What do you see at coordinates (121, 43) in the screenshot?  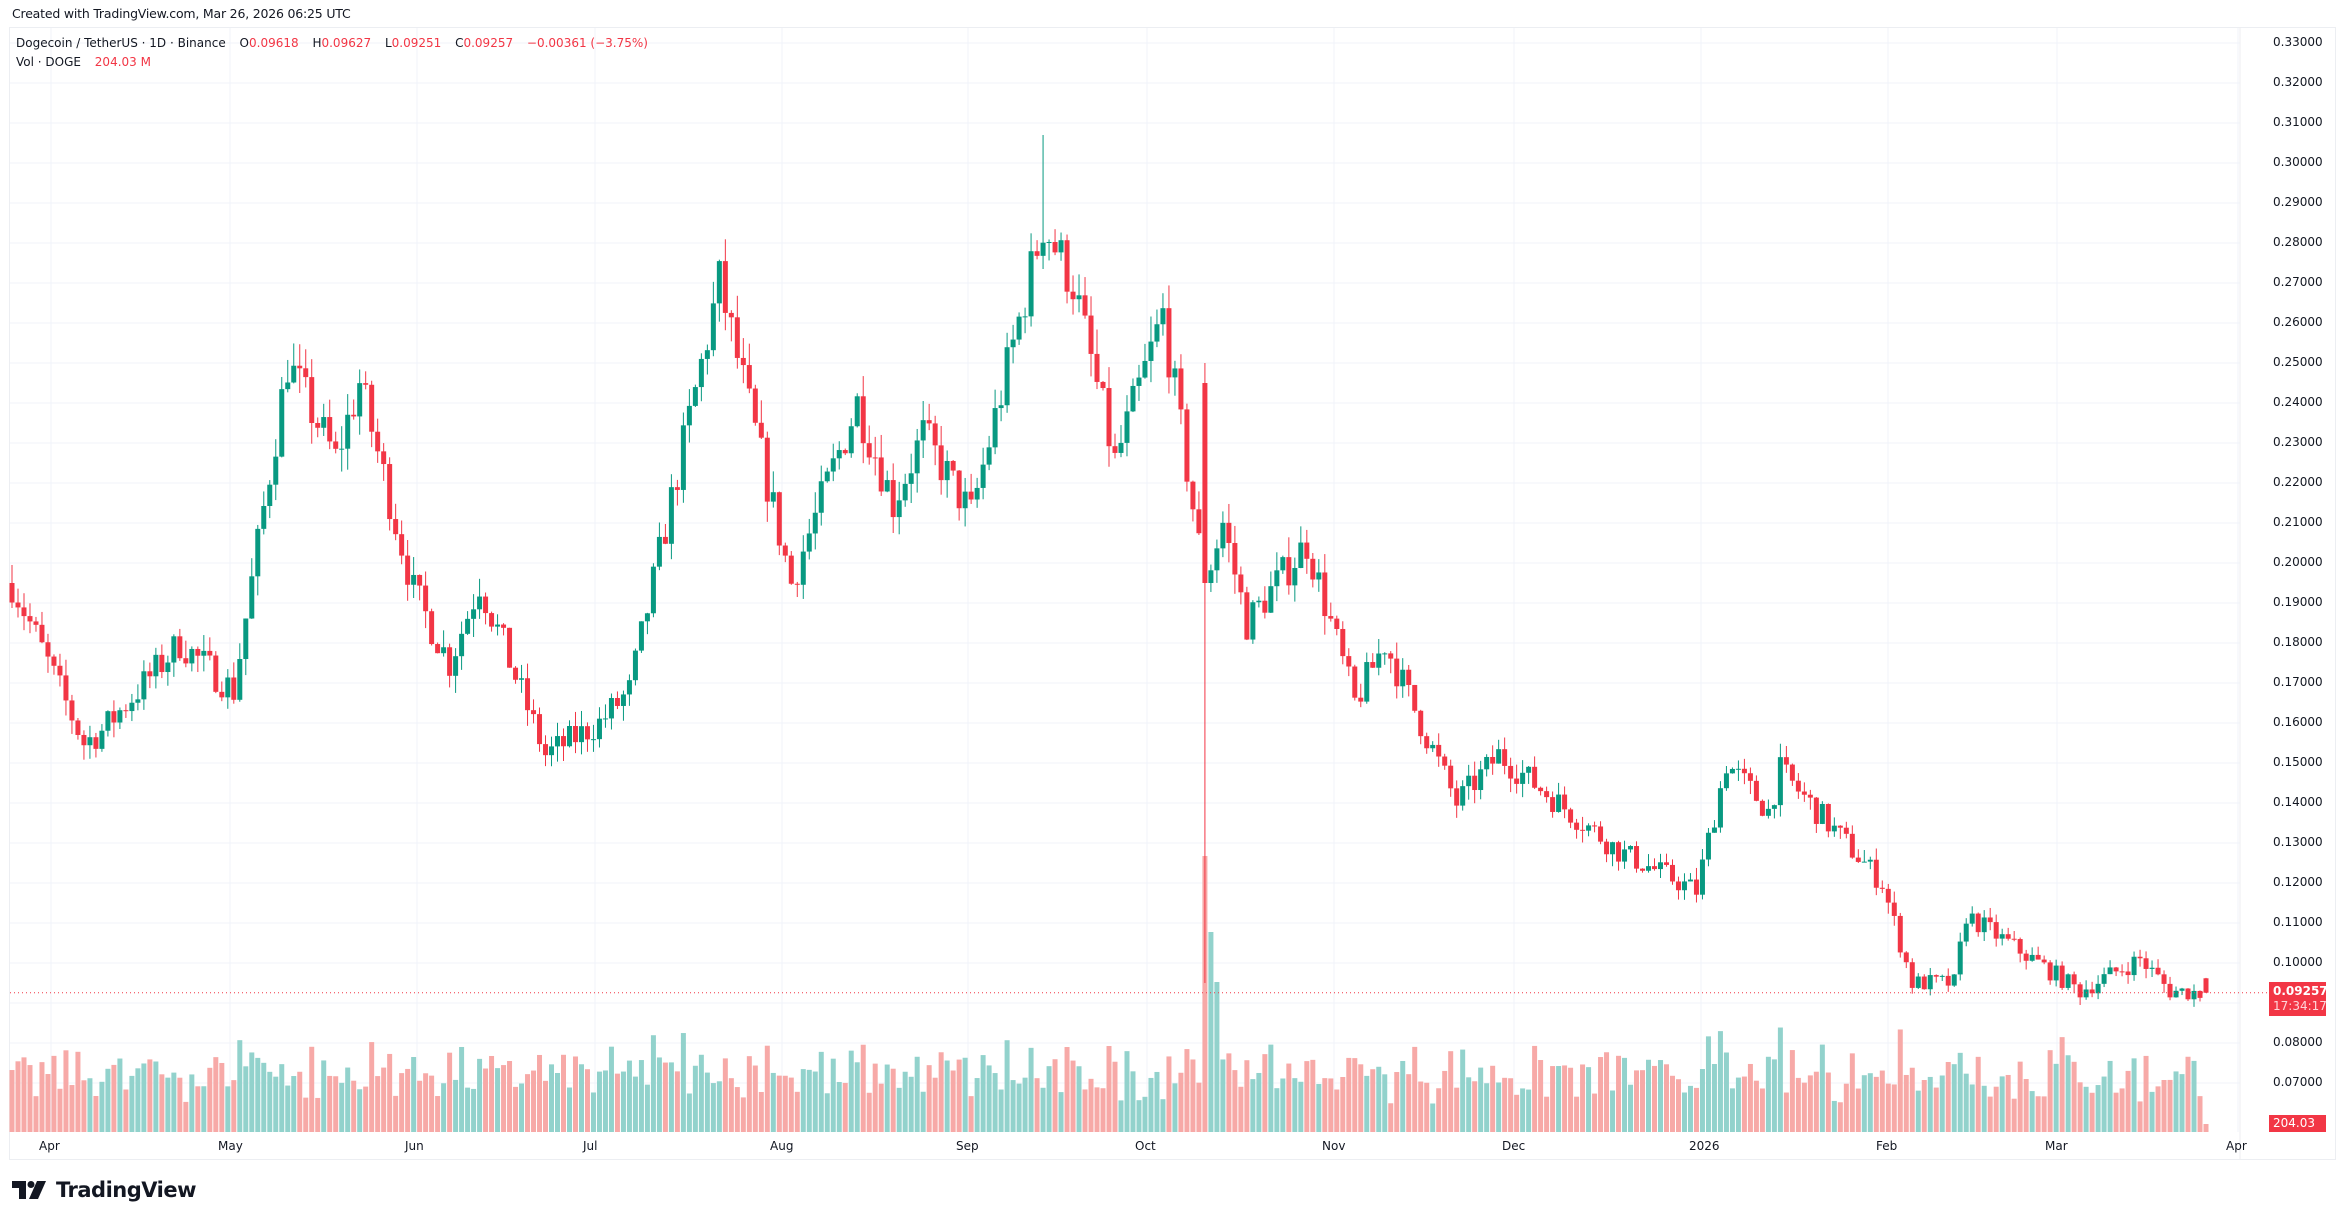 I see `symbol-label: Dogecoin / TetherUS · 1D · Binance` at bounding box center [121, 43].